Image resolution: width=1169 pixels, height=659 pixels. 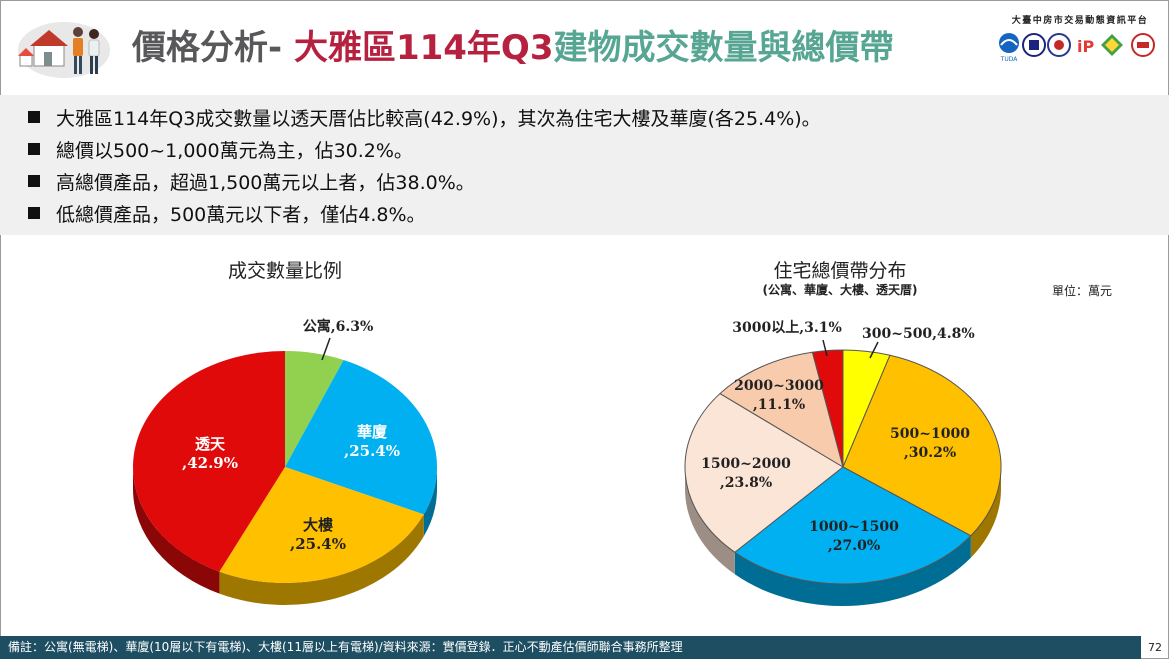 What do you see at coordinates (854, 546) in the screenshot?
I see `pie-value-2: ,27.0%` at bounding box center [854, 546].